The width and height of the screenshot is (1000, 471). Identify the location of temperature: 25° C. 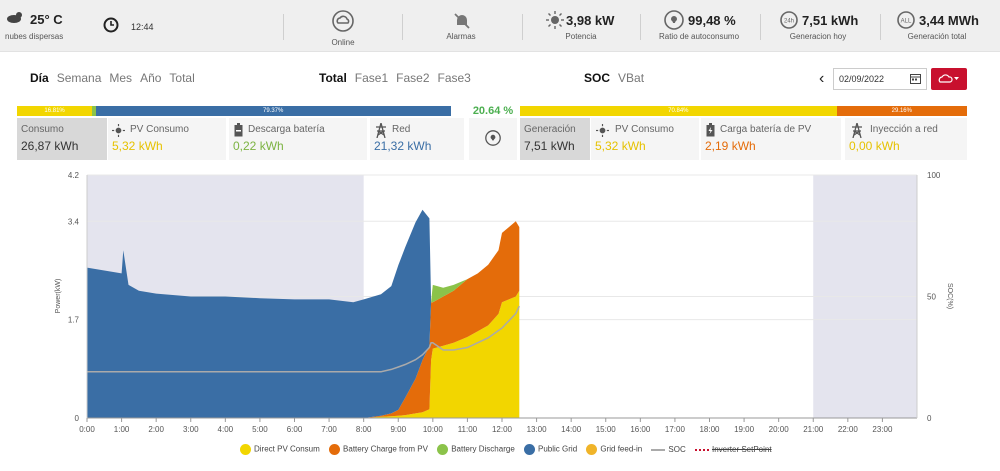
(46, 19).